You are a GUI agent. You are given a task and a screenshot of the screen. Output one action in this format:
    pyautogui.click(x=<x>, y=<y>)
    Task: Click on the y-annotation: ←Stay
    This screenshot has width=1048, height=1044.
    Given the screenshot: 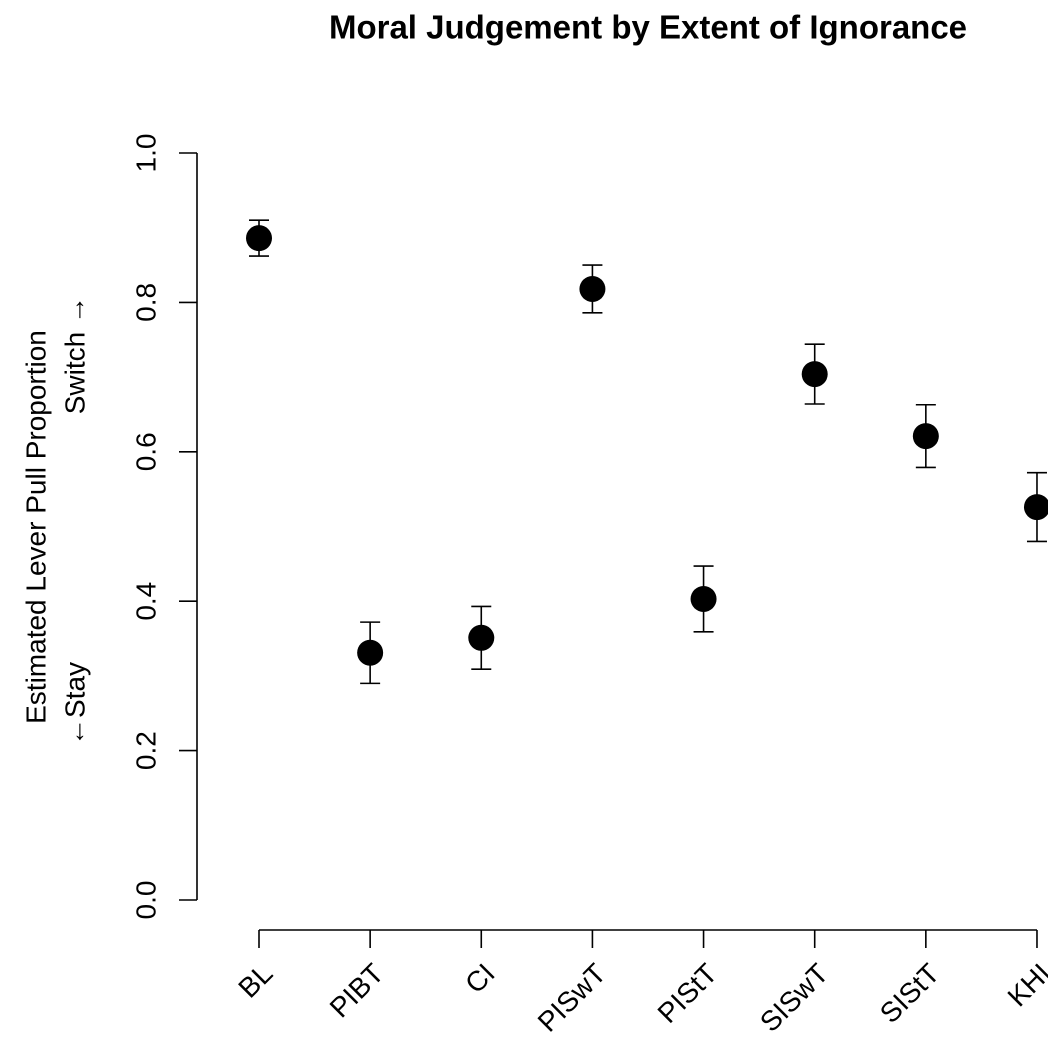 What is the action you would take?
    pyautogui.click(x=74, y=704)
    